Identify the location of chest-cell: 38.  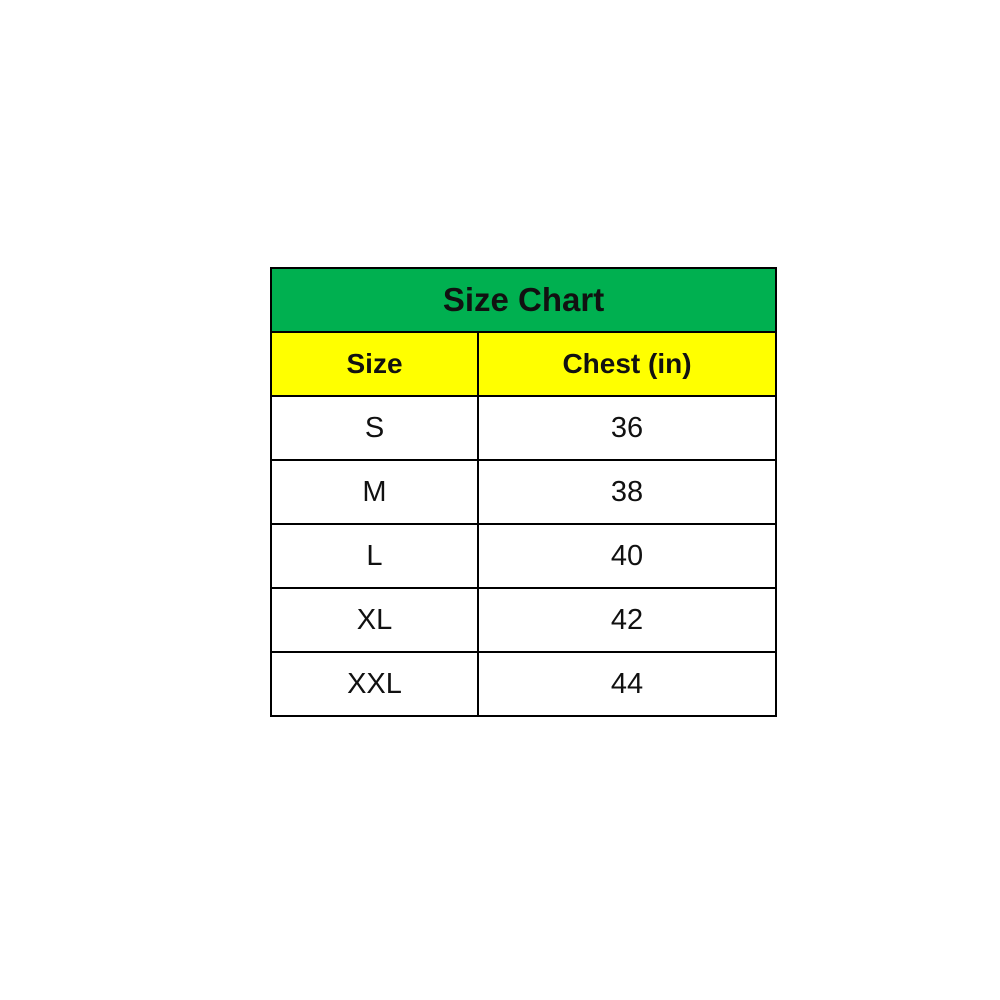
(627, 492).